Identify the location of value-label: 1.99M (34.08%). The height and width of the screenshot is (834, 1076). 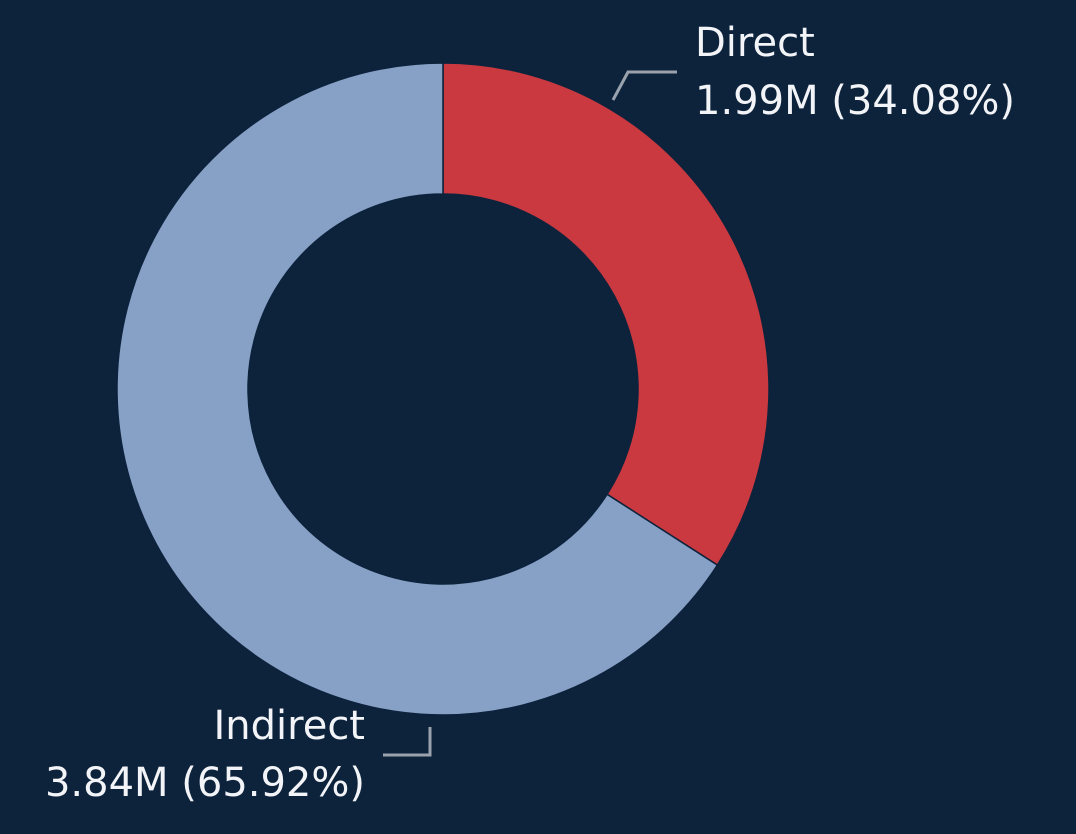
(855, 101).